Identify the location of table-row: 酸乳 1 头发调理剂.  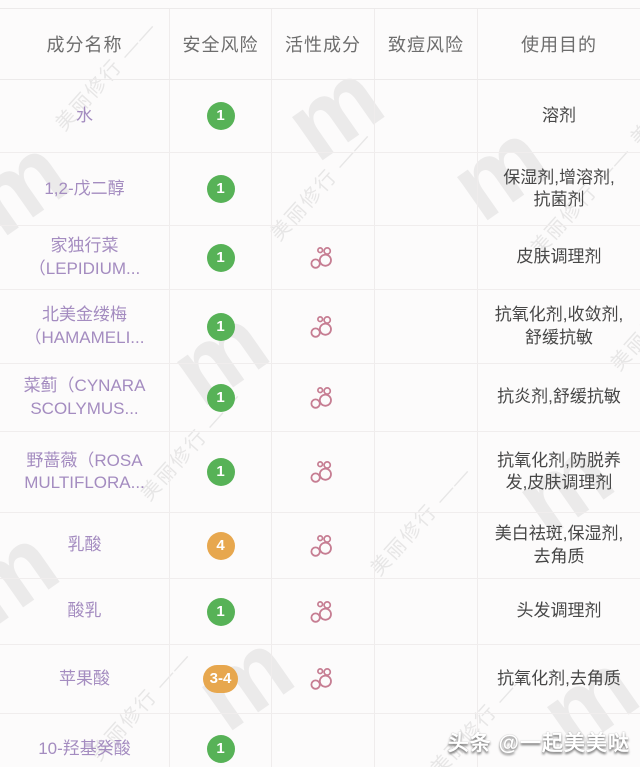
(320, 612).